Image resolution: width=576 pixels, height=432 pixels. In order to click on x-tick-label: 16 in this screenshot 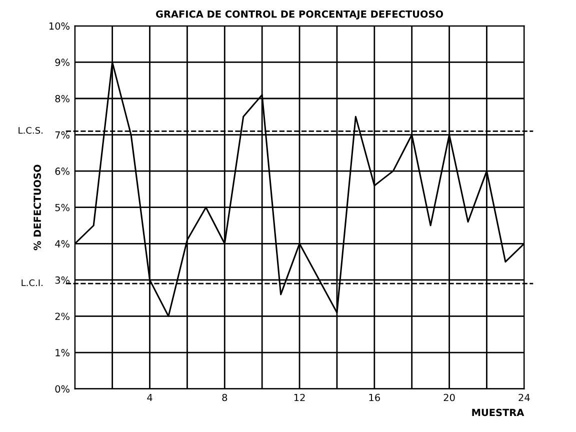, I will do `click(374, 398)`.